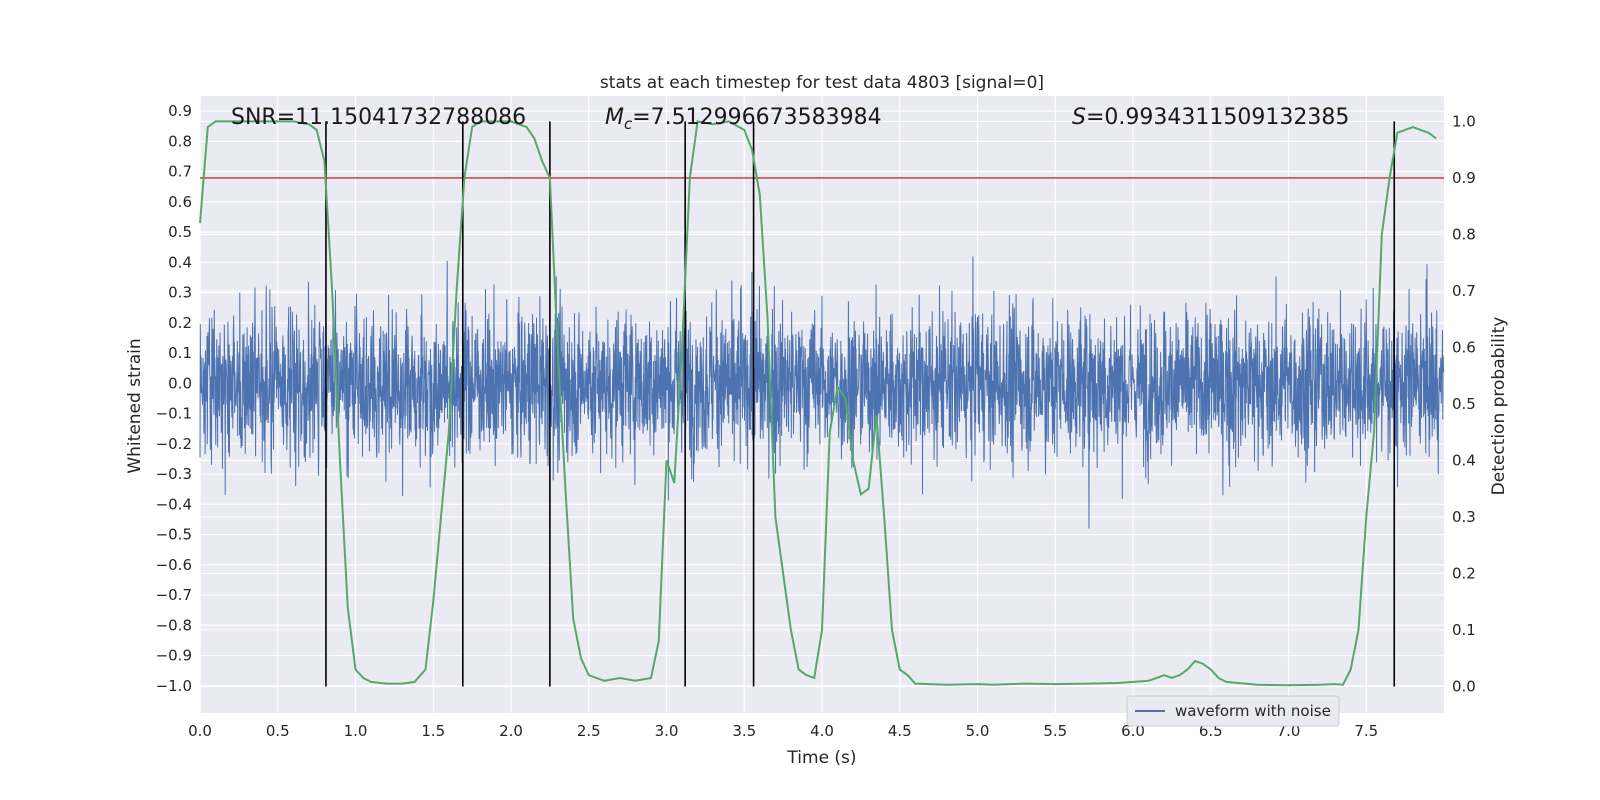  What do you see at coordinates (174, 444) in the screenshot?
I see `y-left-tick-label: −0.2` at bounding box center [174, 444].